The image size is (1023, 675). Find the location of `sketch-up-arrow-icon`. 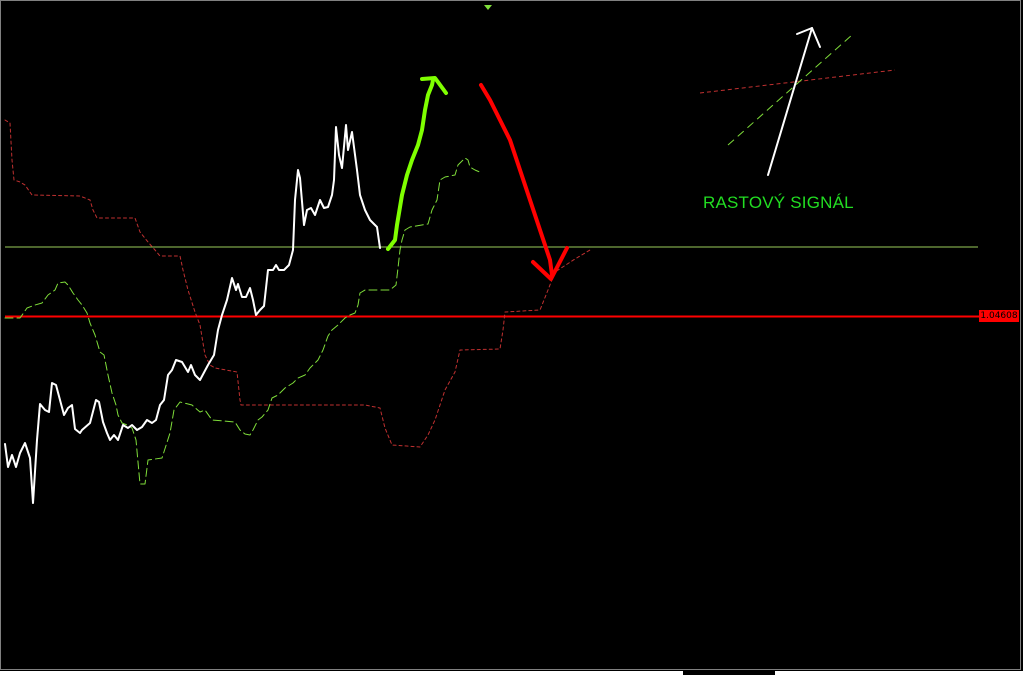

sketch-up-arrow-icon is located at coordinates (790, 101).